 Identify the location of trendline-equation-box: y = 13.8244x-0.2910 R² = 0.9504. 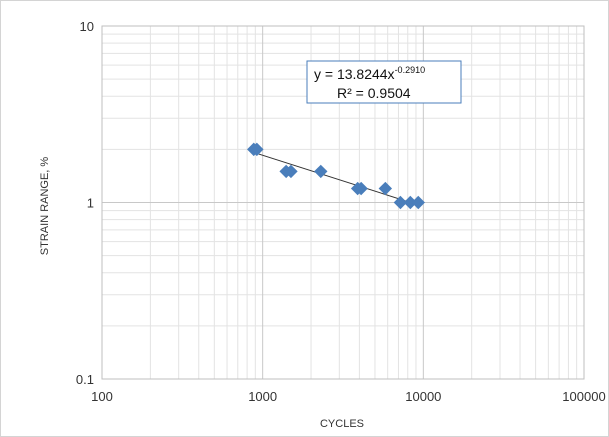
(384, 82).